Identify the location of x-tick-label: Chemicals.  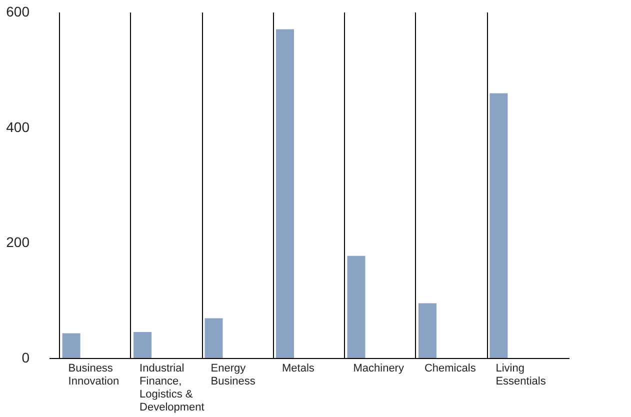
(450, 368).